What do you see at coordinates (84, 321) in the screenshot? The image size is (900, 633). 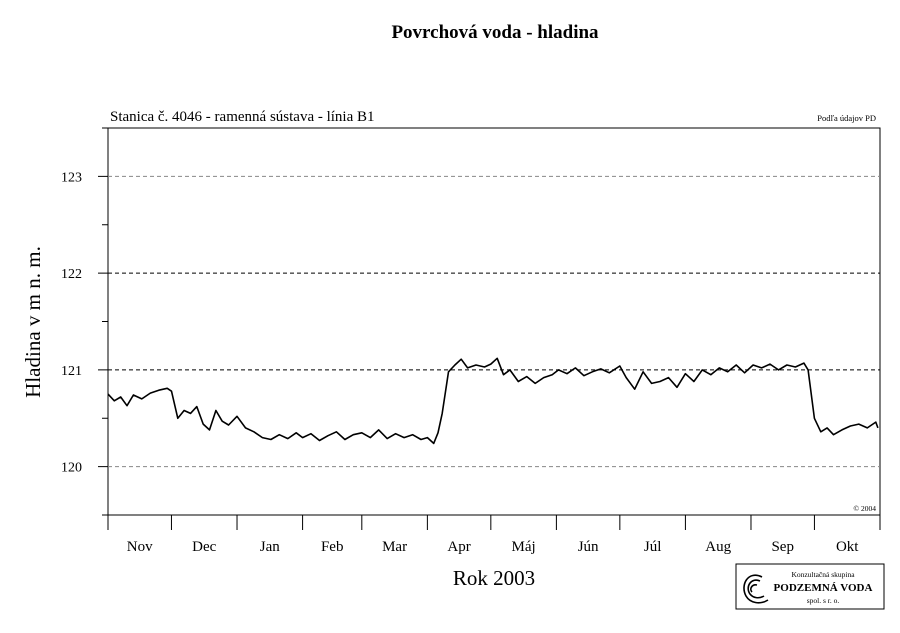 I see `y-axis: 120 121 122 123` at bounding box center [84, 321].